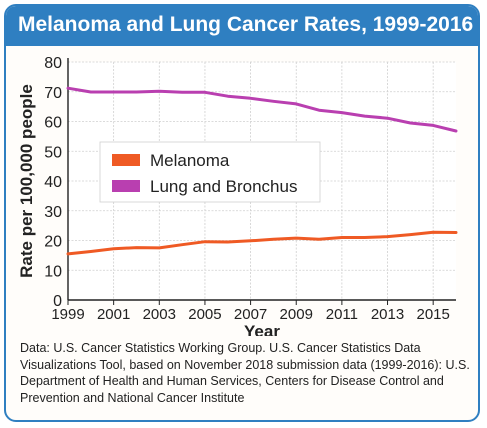 This screenshot has width=487, height=428. Describe the element at coordinates (53, 182) in the screenshot. I see `y-tick-label: 40` at that location.